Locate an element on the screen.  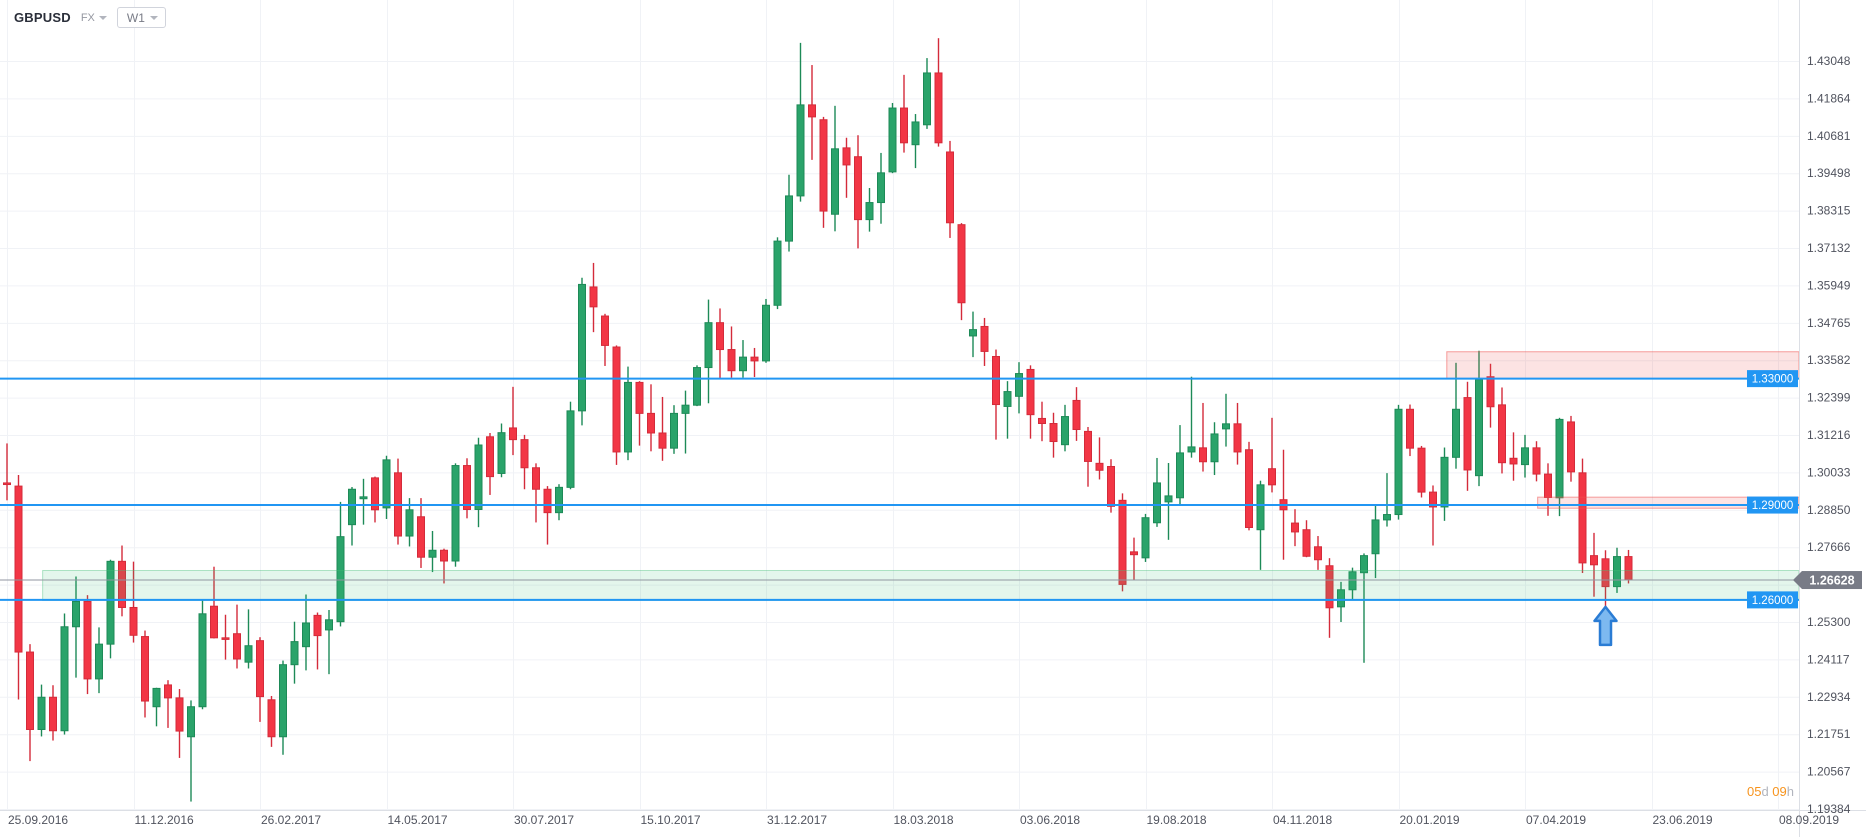
up-arrow-annotation is located at coordinates (1605, 626).